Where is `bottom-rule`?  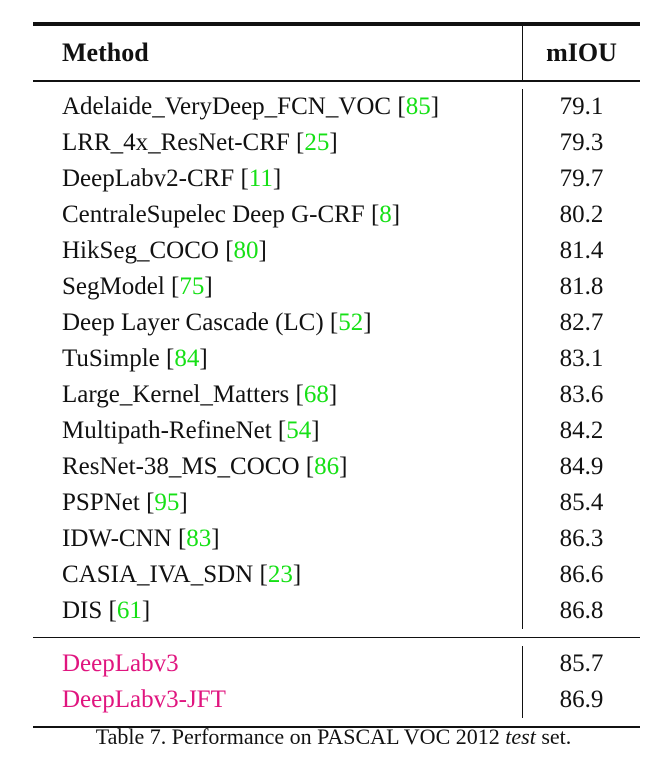
bottom-rule is located at coordinates (336, 727).